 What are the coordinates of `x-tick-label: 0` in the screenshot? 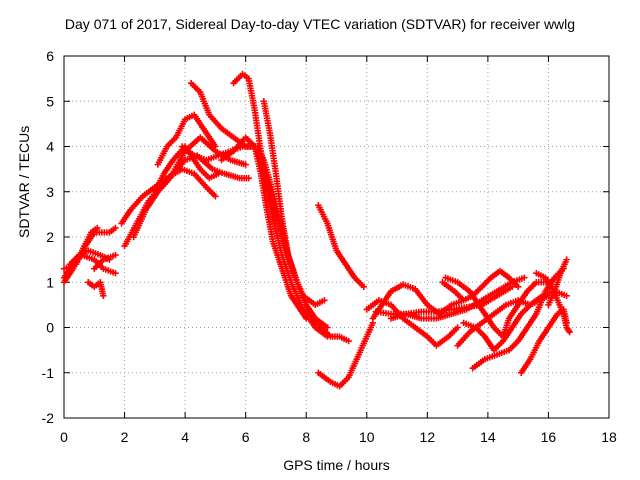 It's located at (64, 437).